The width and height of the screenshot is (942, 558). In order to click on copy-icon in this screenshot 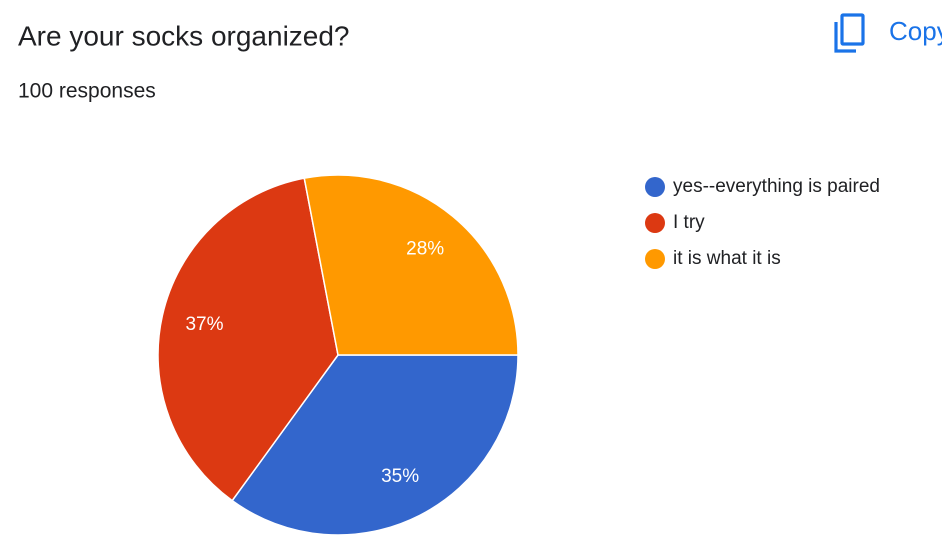, I will do `click(849, 33)`.